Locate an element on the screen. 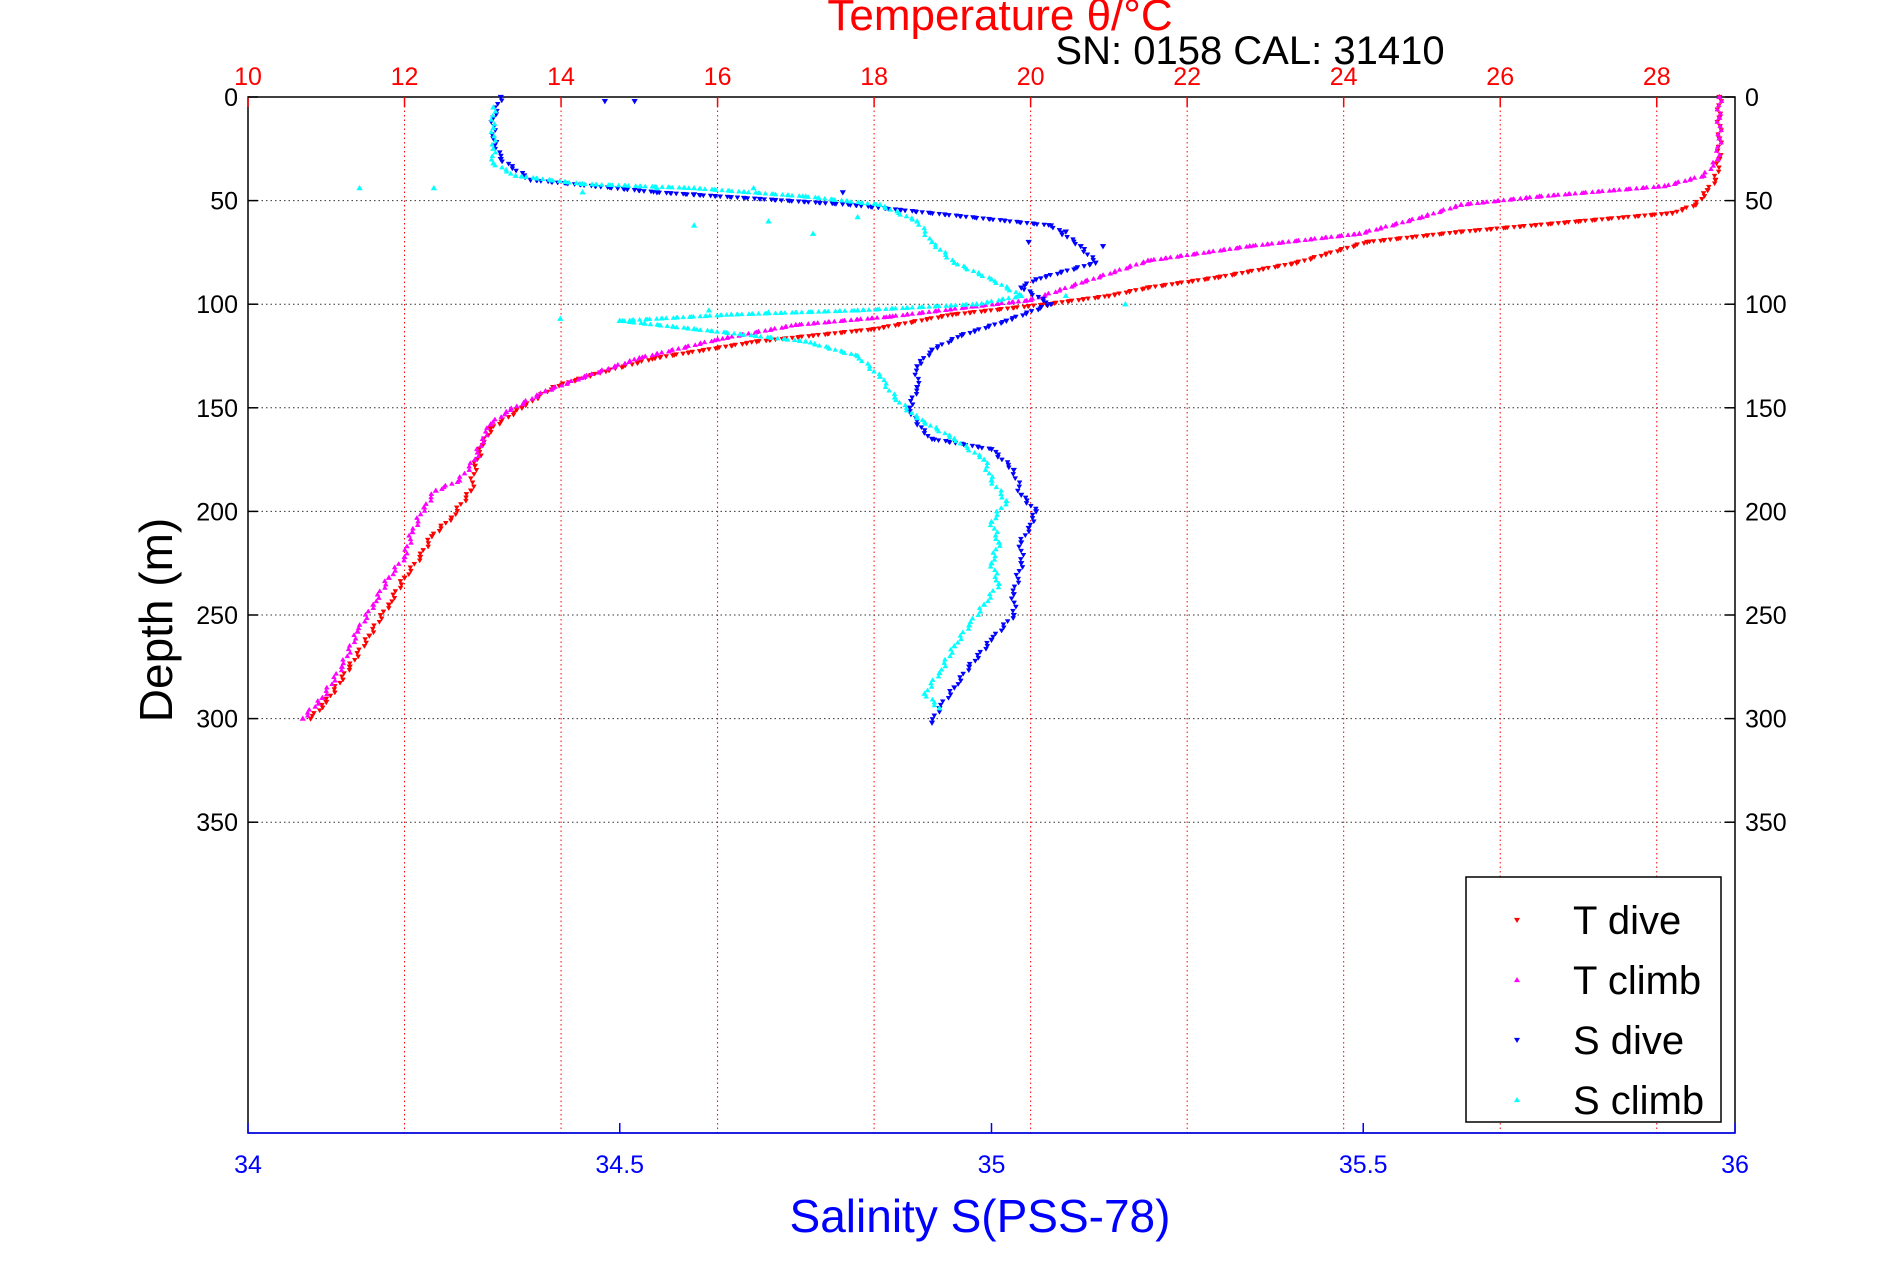  legend-label: T dive is located at coordinates (1627, 921).